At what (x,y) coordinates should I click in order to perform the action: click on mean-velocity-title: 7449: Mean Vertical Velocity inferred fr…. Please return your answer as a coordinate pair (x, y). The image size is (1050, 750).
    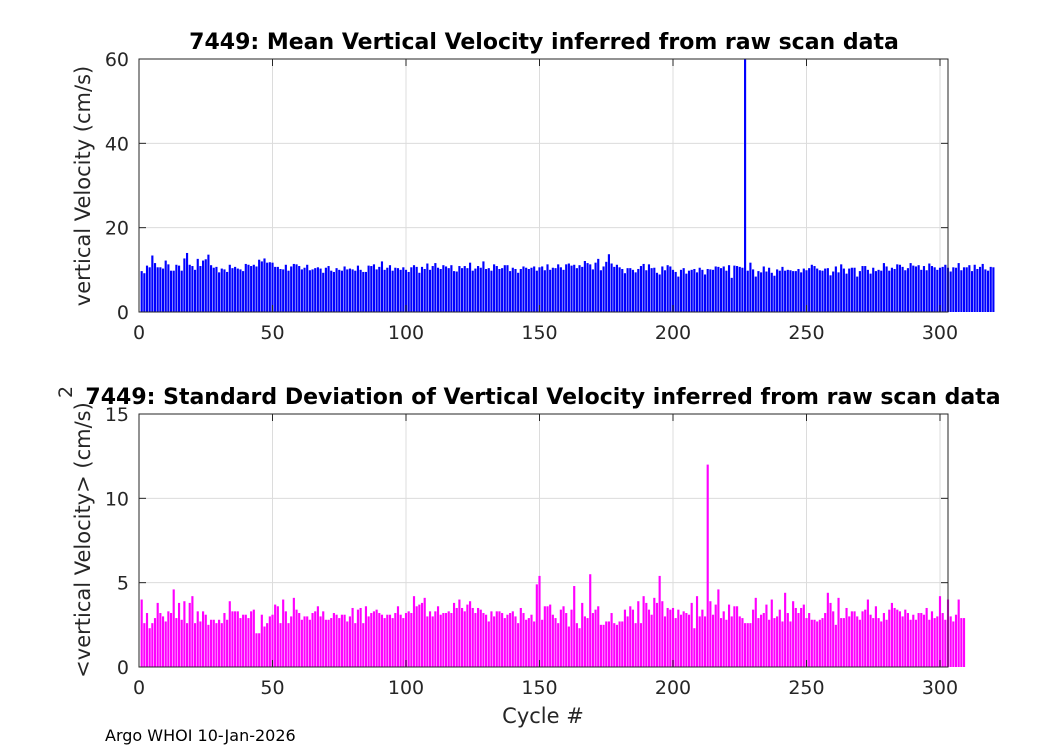
    Looking at the image, I should click on (544, 42).